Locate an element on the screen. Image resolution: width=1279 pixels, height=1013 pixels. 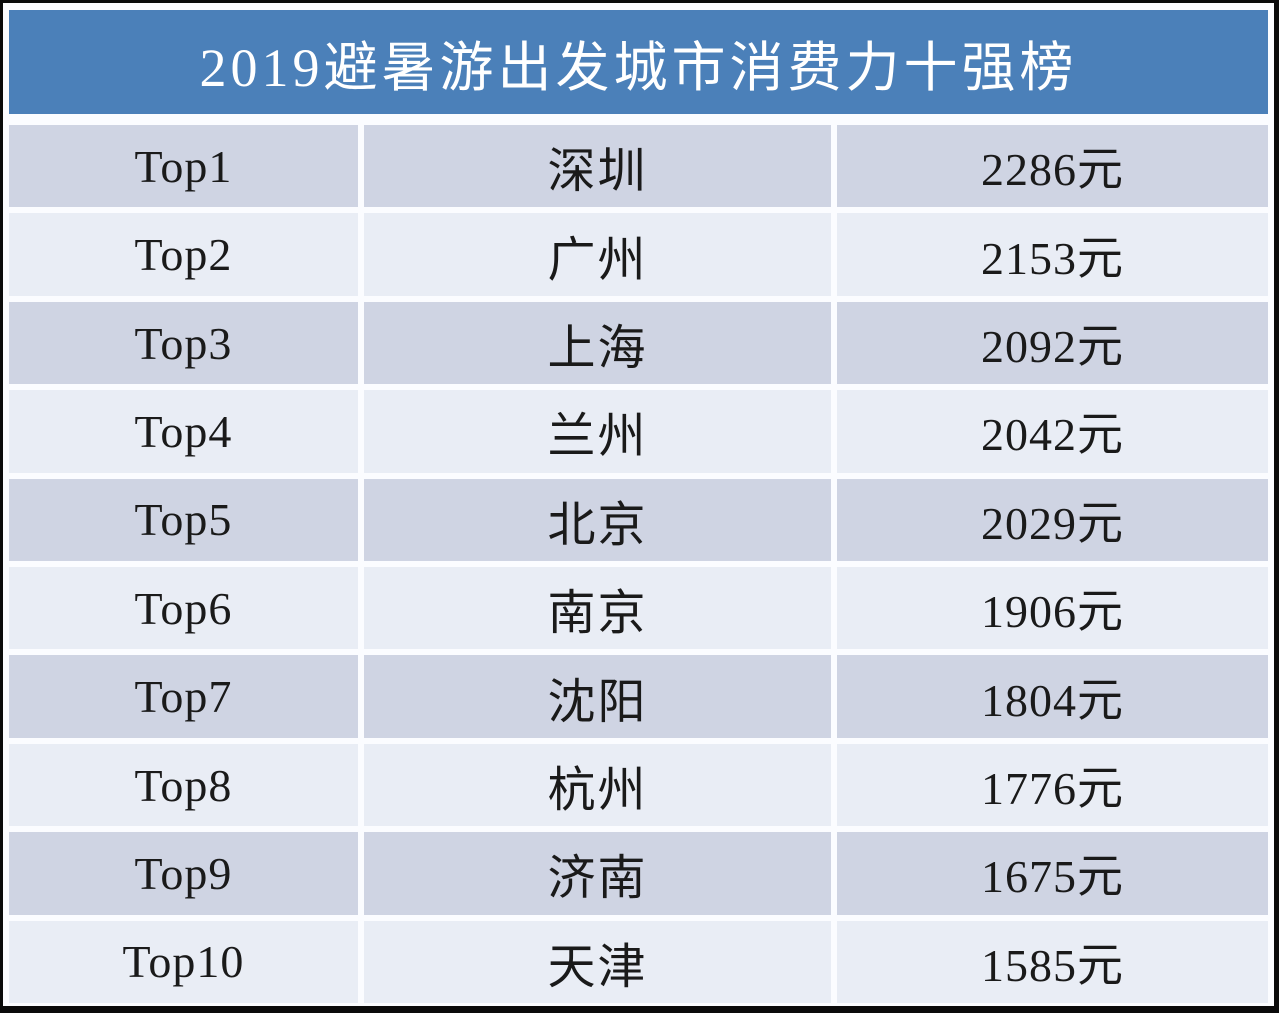
table-row: Top10 天津 1585元 is located at coordinates (638, 962).